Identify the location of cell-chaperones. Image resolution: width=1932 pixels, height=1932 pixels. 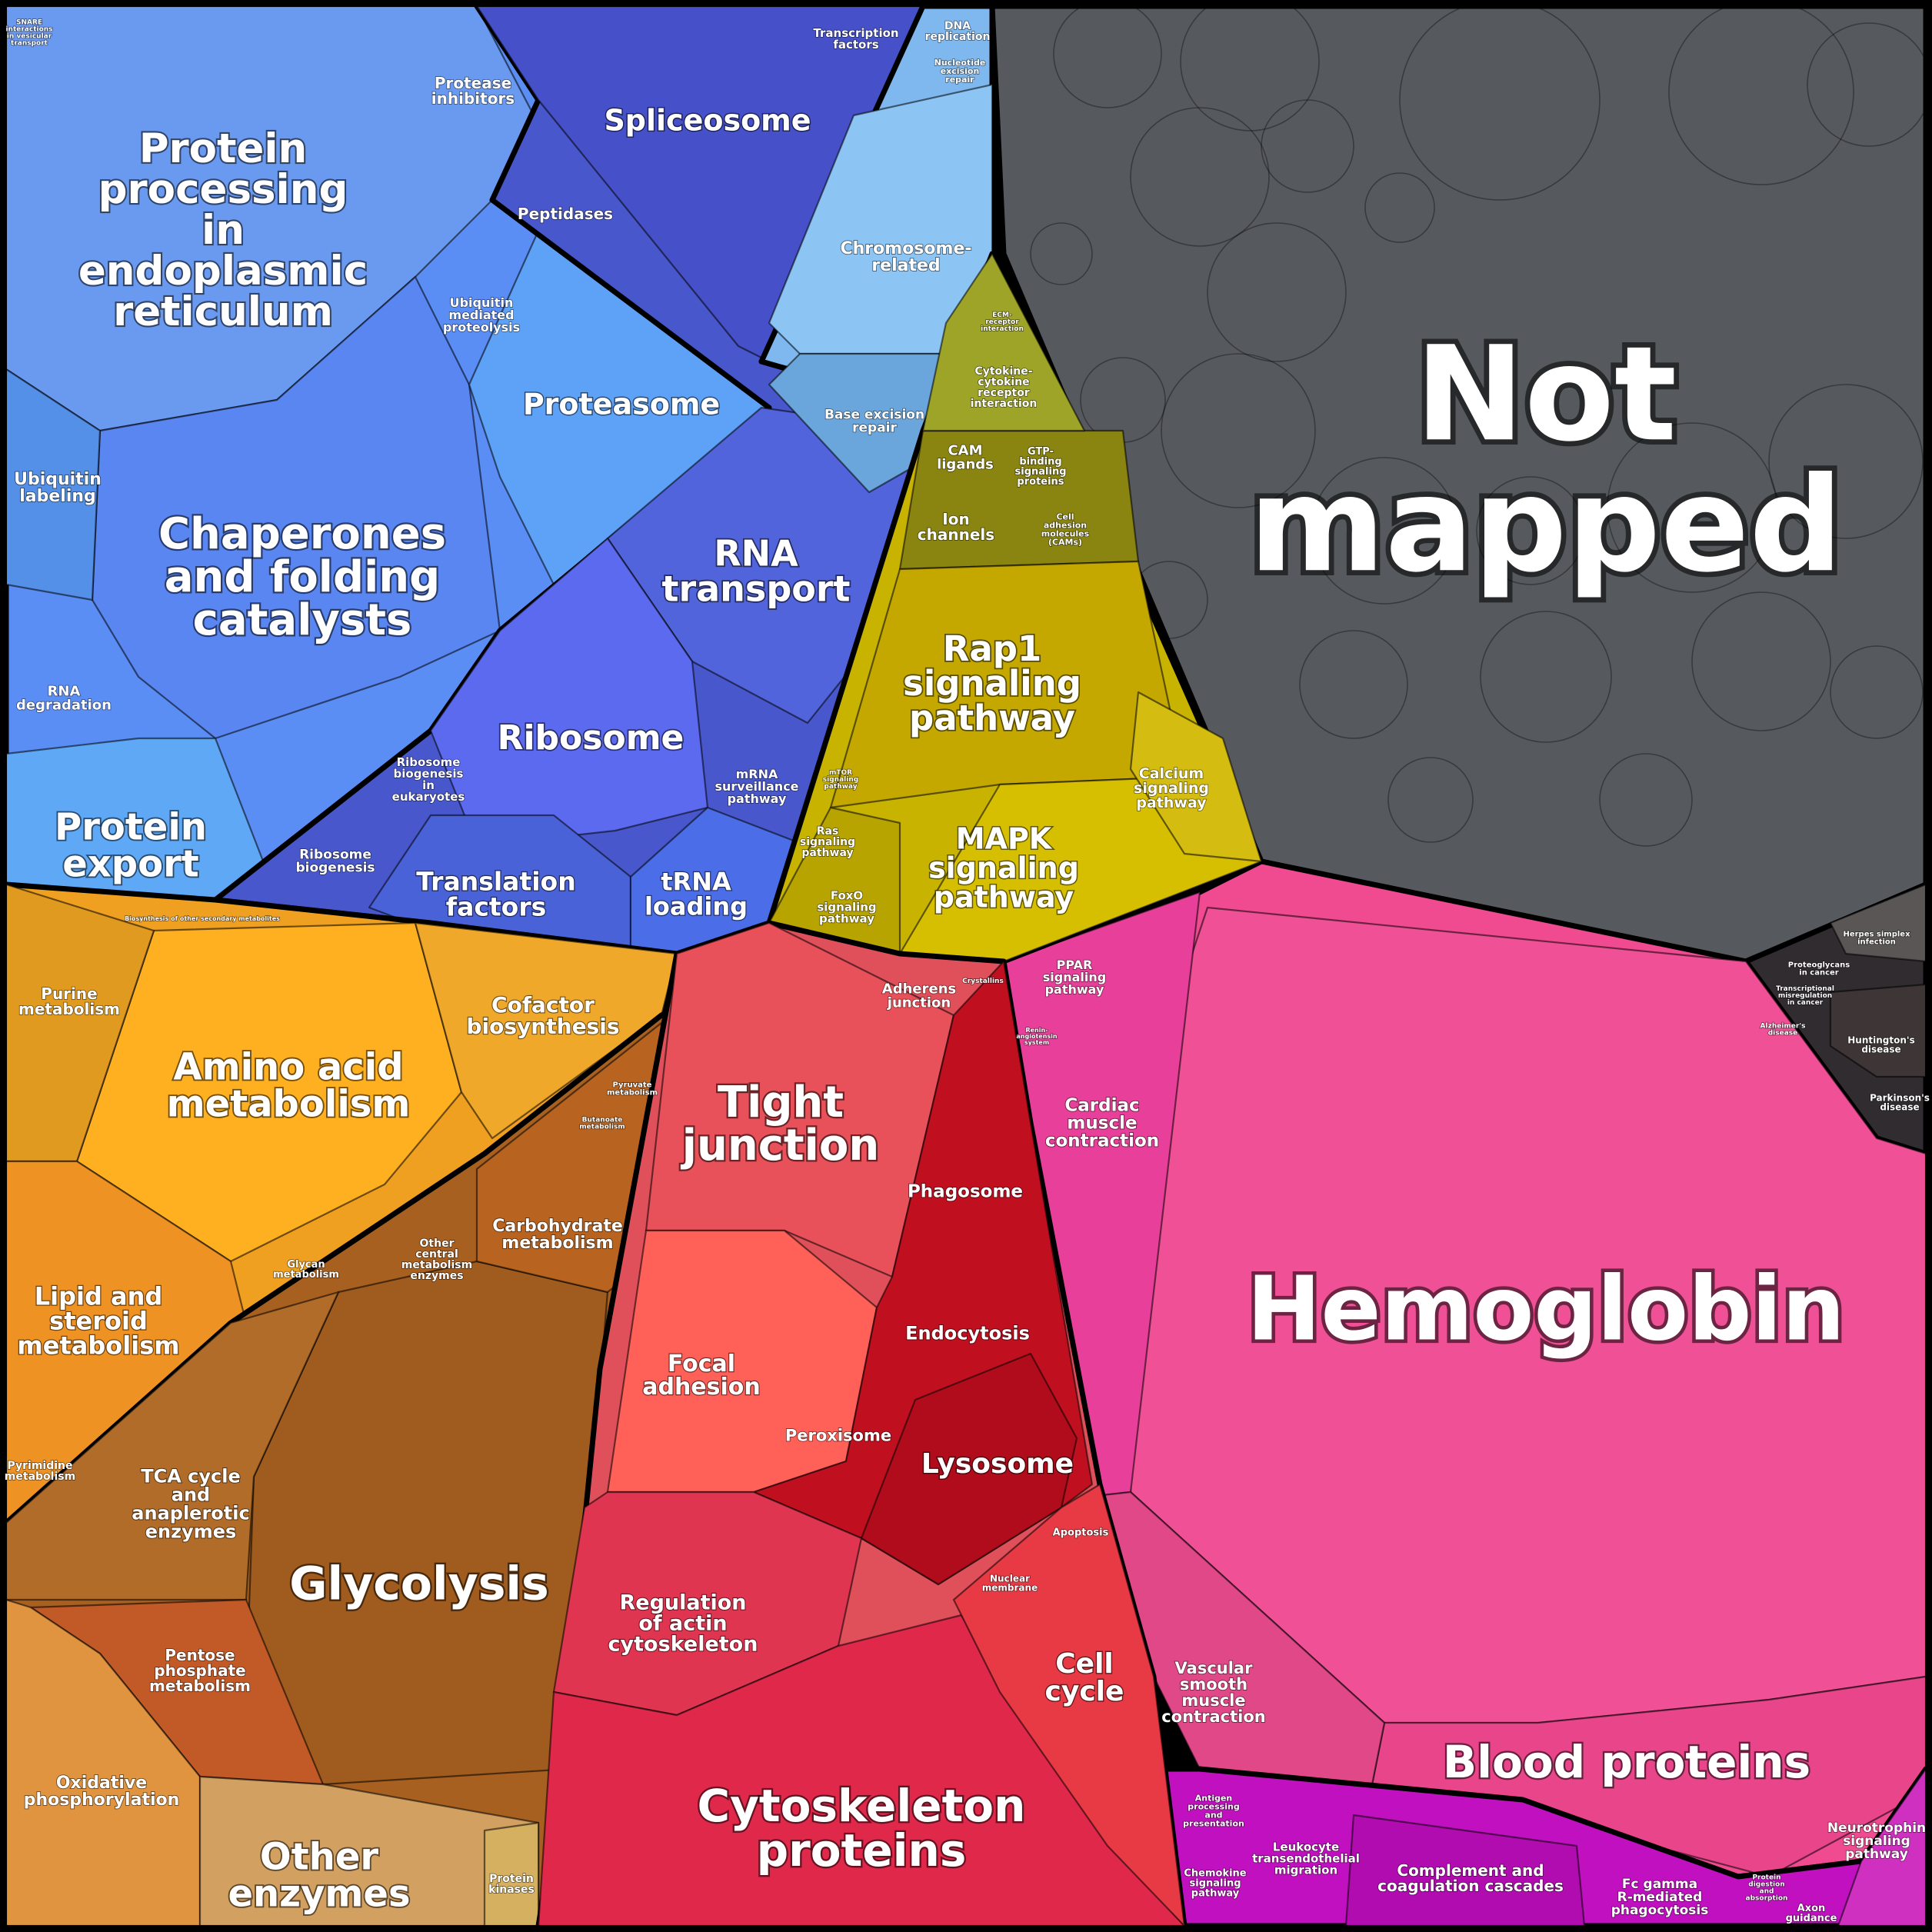
(296, 507).